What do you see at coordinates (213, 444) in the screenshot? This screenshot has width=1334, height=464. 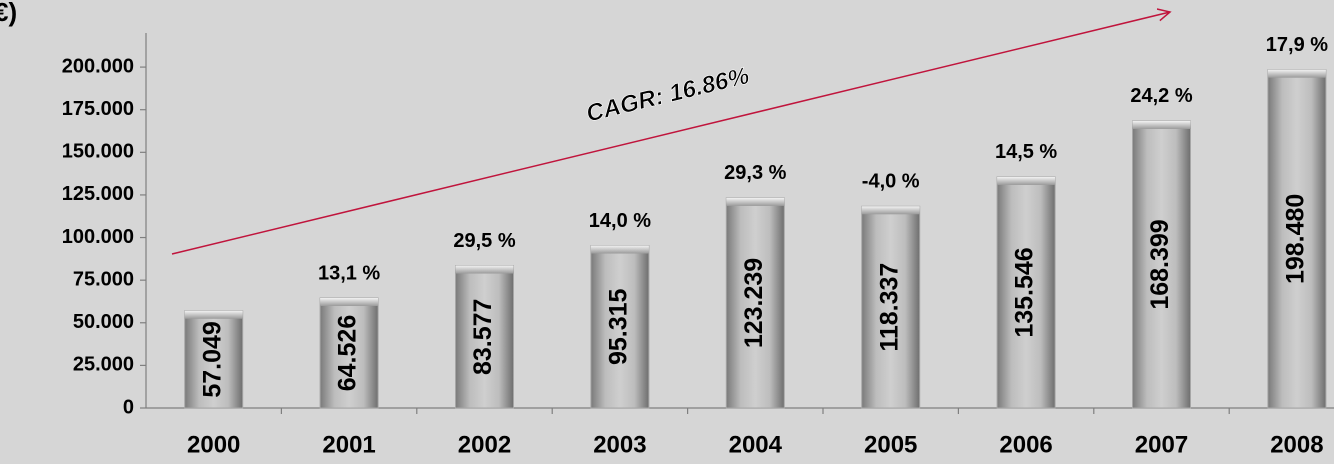 I see `x-tick-label: 2000` at bounding box center [213, 444].